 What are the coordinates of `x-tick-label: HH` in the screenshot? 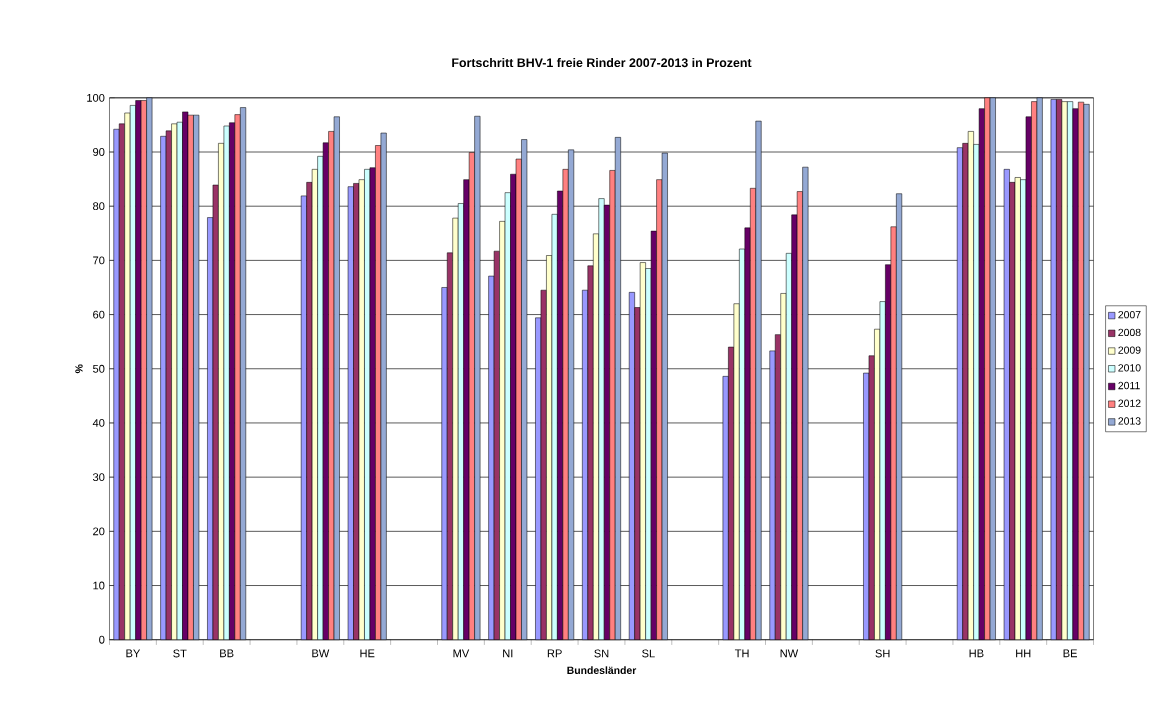 It's located at (1023, 653).